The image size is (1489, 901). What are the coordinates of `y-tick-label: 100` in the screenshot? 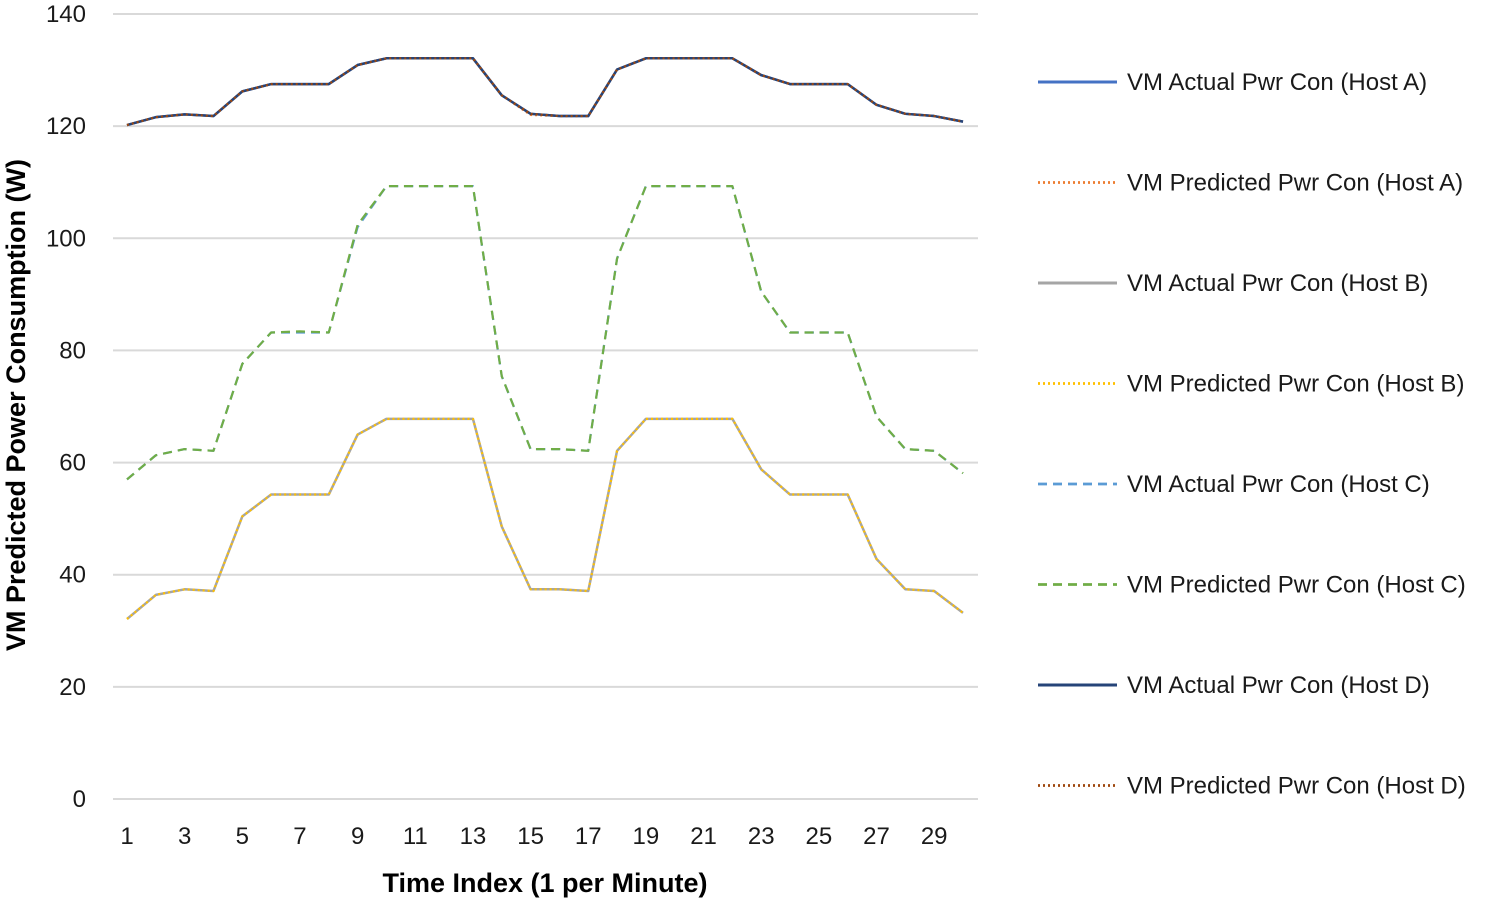 It's located at (66, 238).